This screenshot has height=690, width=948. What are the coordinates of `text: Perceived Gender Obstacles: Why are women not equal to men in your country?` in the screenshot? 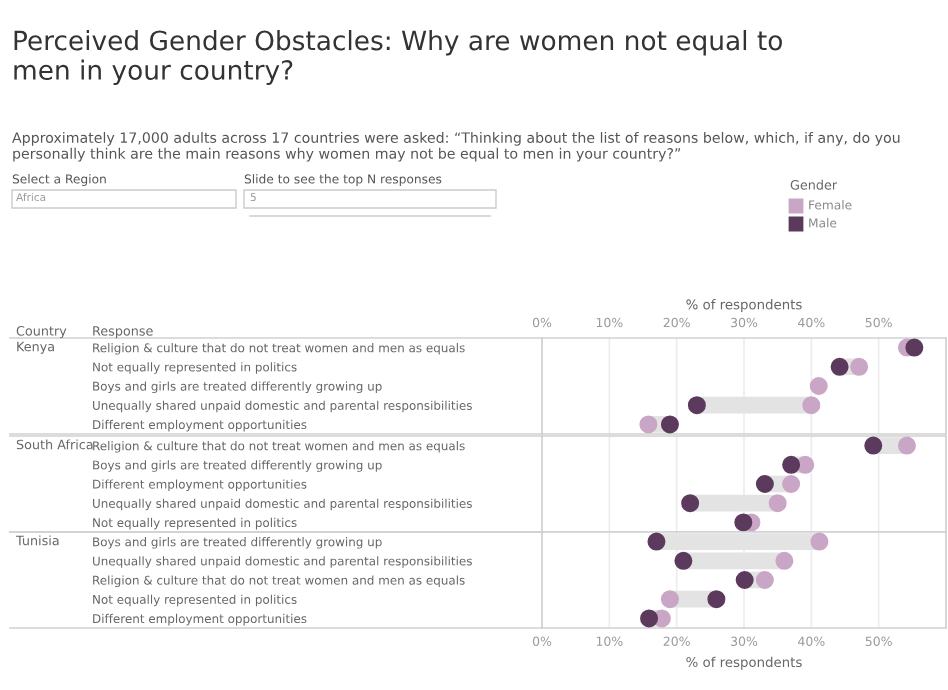 It's located at (398, 58).